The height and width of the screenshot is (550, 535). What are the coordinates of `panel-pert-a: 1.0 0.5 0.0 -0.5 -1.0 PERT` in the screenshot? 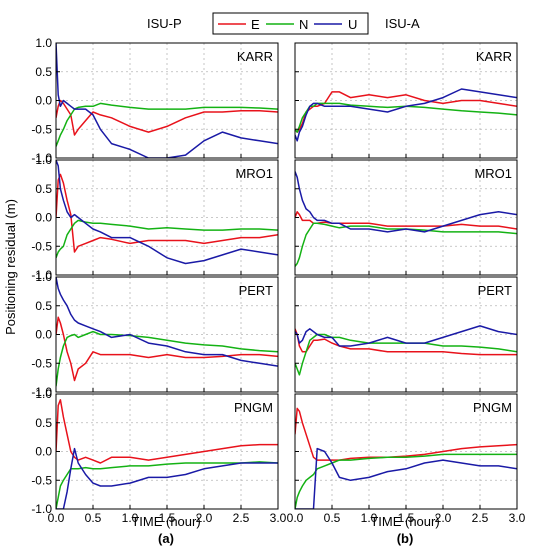 It's located at (155, 334).